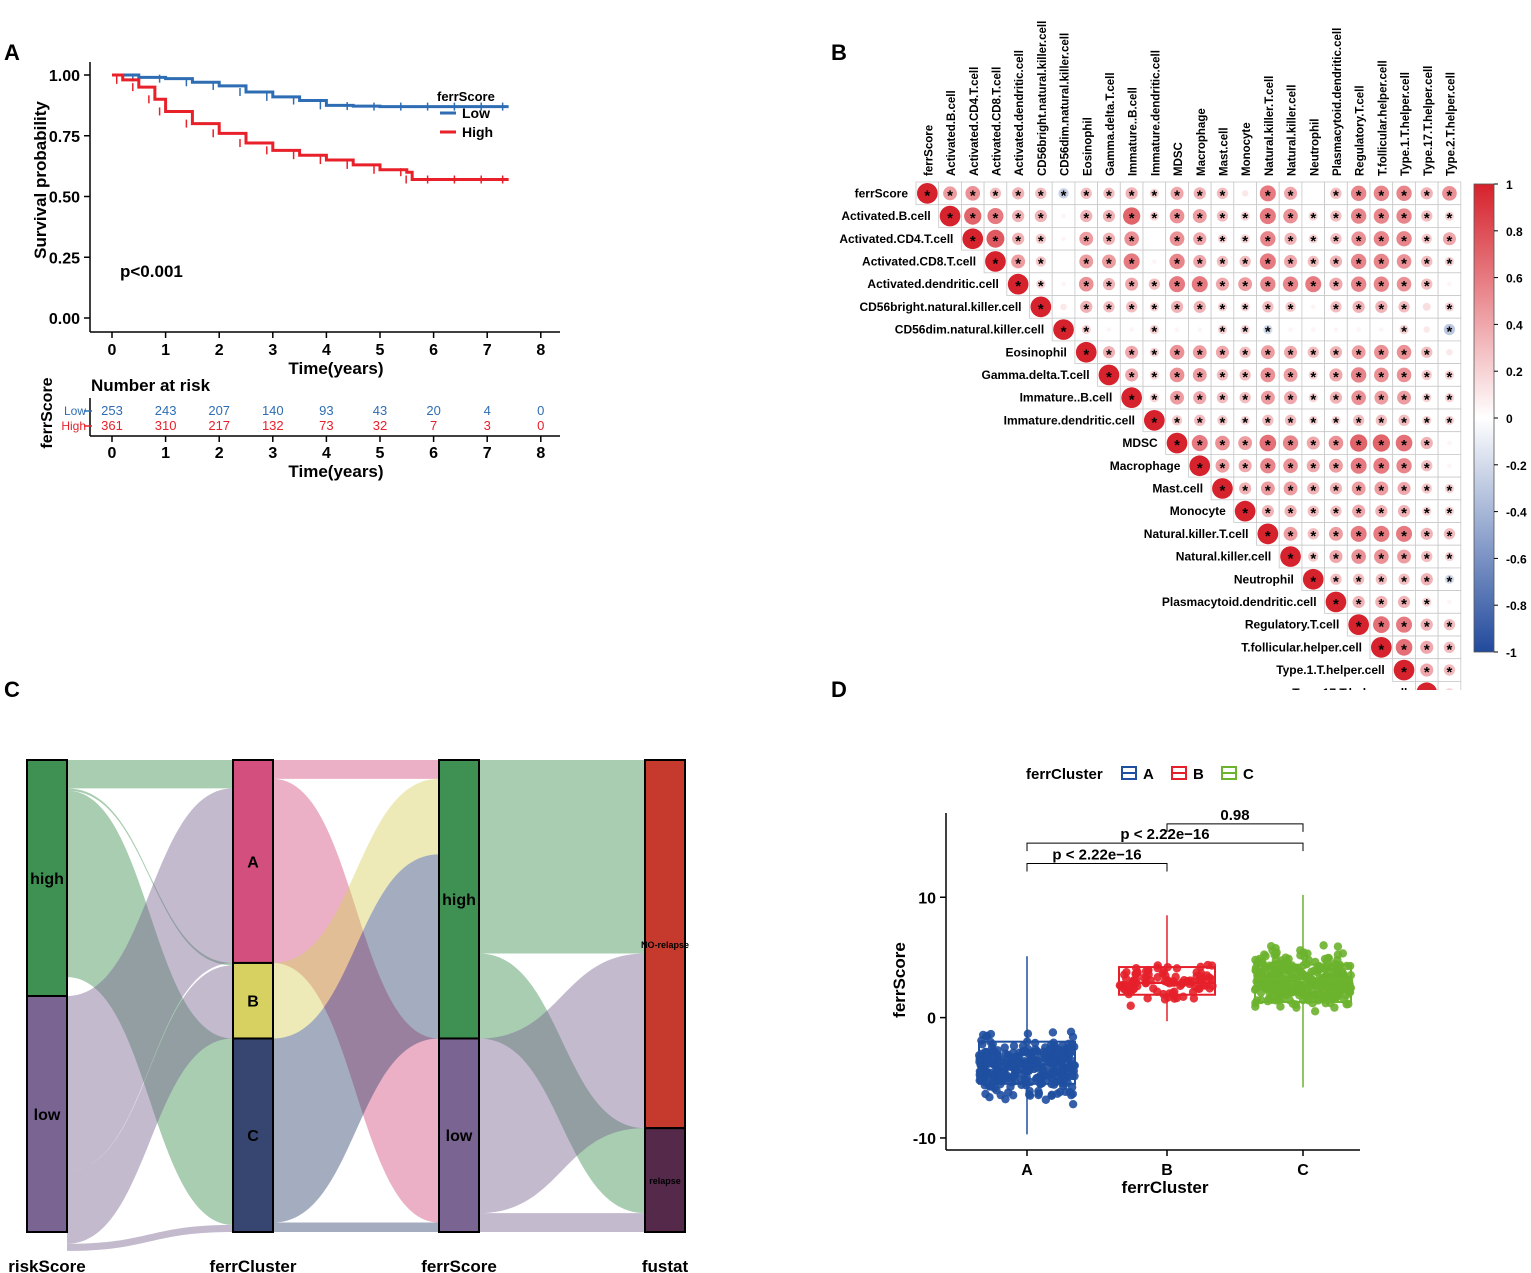 This screenshot has height=1273, width=1531. I want to click on row-label: Activated.CD8.T.cell, so click(919, 261).